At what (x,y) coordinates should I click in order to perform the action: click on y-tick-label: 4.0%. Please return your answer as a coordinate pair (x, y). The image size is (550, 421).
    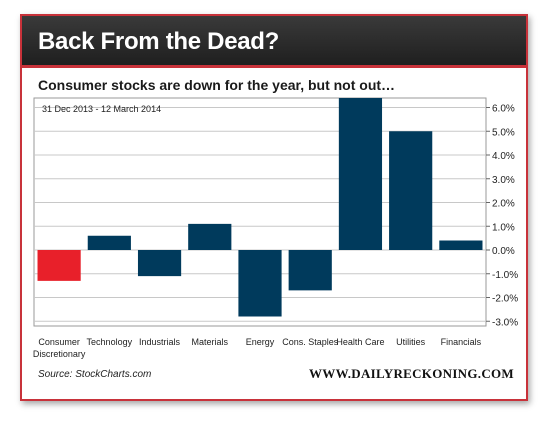
    Looking at the image, I should click on (503, 156).